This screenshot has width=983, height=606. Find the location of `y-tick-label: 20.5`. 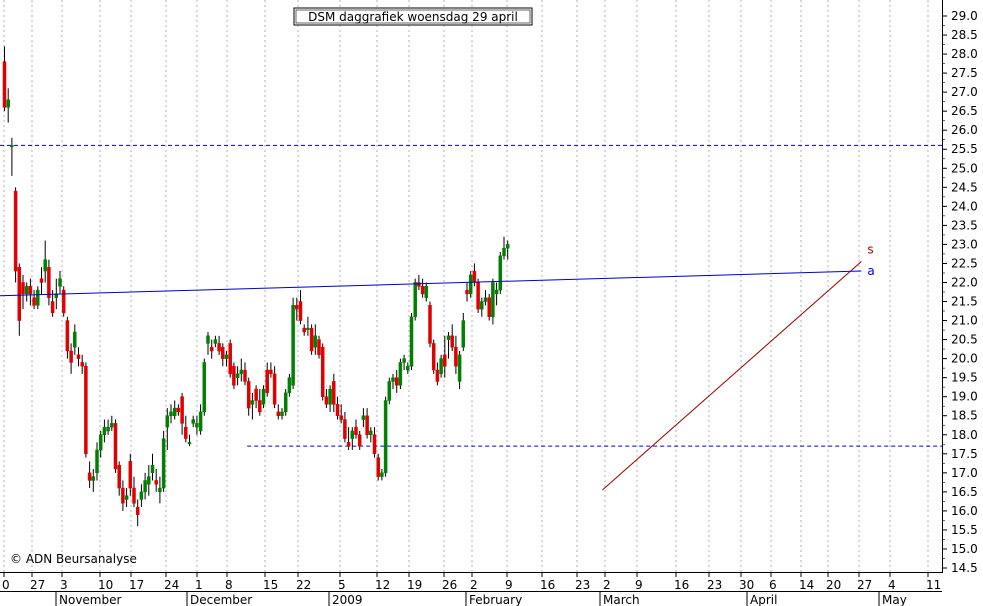

y-tick-label: 20.5 is located at coordinates (964, 340).